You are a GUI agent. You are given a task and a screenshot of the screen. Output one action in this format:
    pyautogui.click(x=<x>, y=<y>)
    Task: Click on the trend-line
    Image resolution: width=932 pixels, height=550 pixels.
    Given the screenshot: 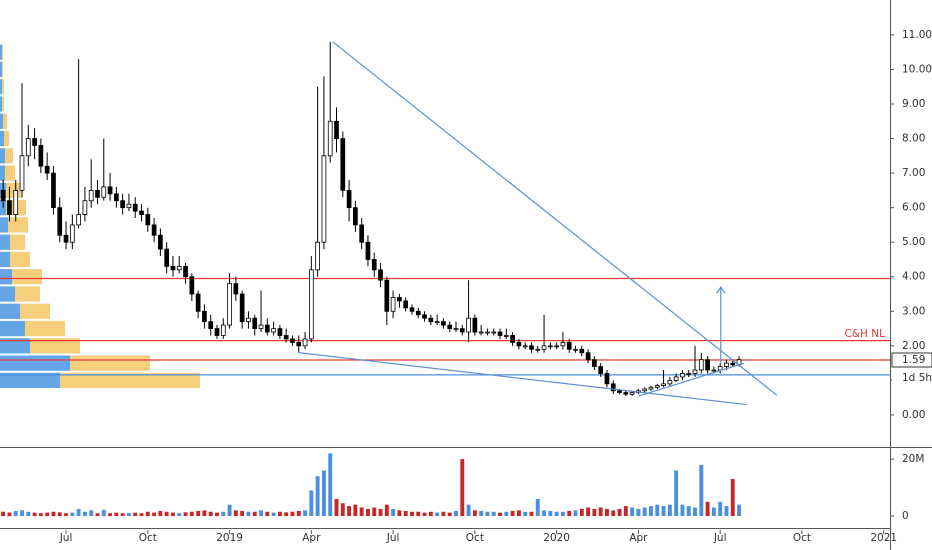 What is the action you would take?
    pyautogui.click(x=691, y=379)
    